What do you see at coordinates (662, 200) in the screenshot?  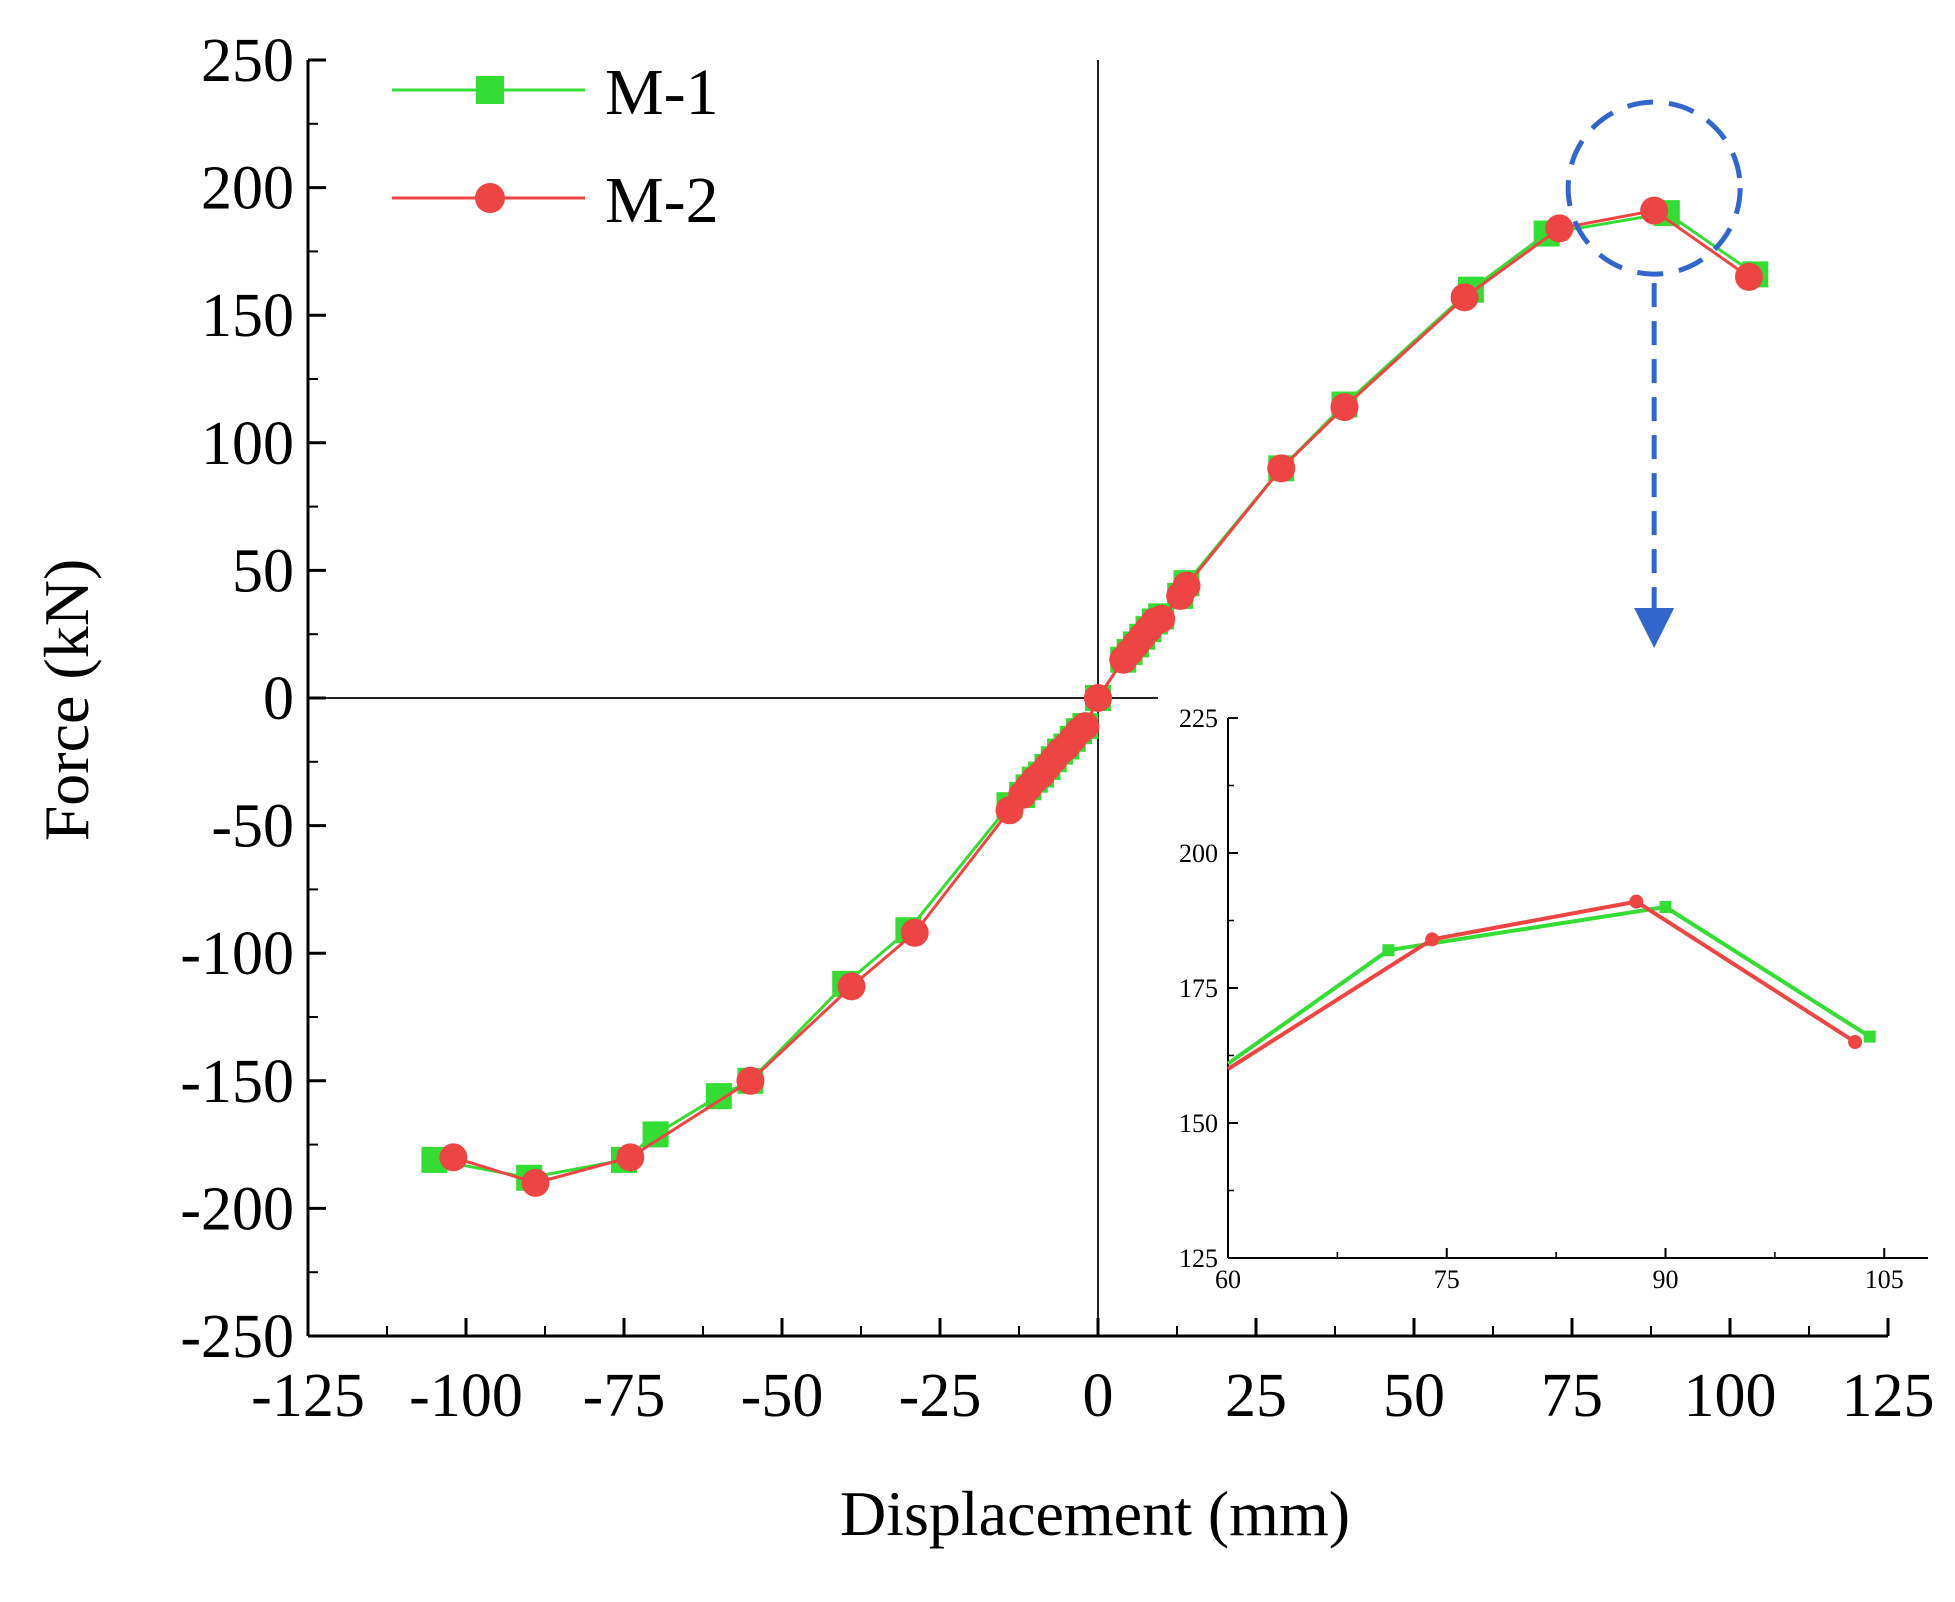 I see `legend-label-M-2: M-2` at bounding box center [662, 200].